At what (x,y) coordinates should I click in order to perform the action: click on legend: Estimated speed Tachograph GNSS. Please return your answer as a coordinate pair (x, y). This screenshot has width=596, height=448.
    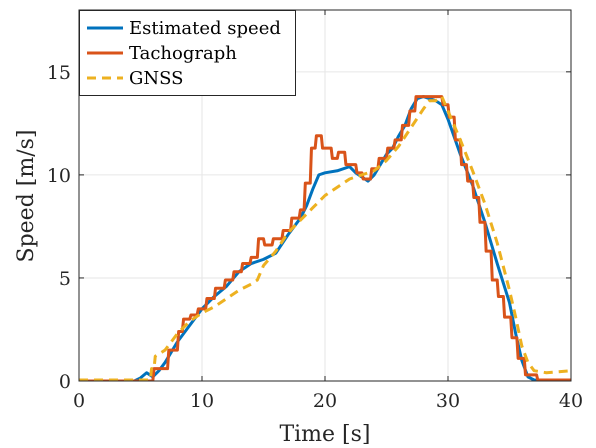
    Looking at the image, I should click on (187, 53).